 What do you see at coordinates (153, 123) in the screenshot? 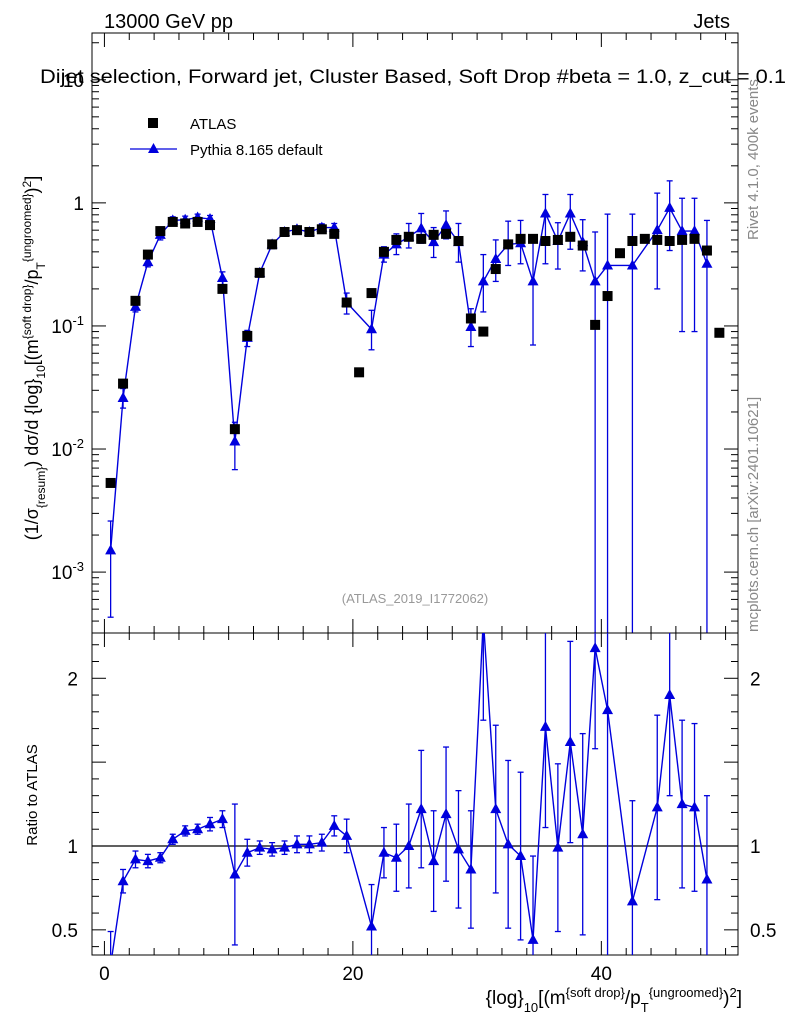
I see `legend-atlas-marker` at bounding box center [153, 123].